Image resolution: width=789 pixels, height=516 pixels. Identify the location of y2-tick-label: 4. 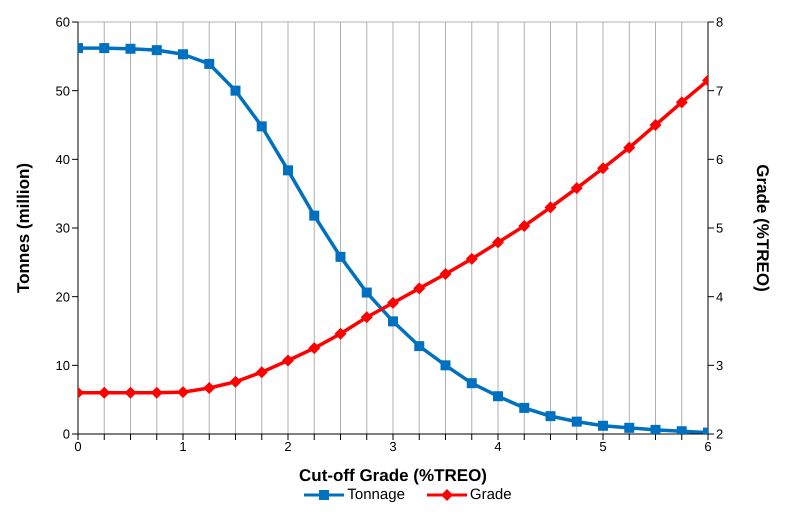
(720, 296).